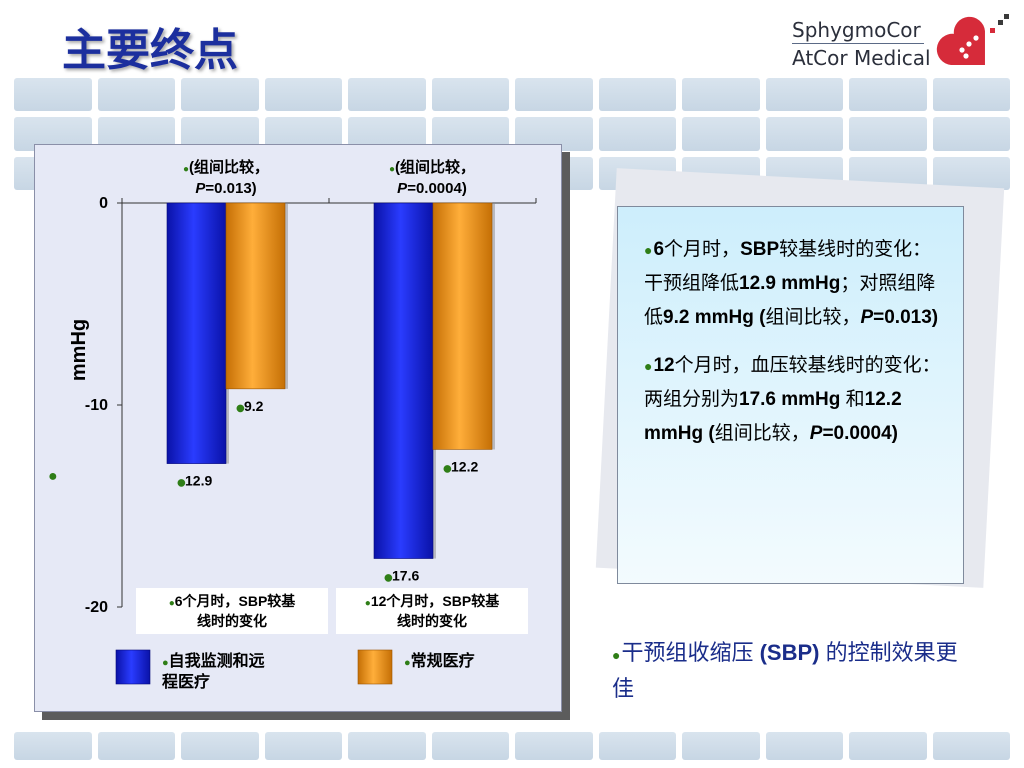 The height and width of the screenshot is (768, 1024). I want to click on p-value: =0.0004), so click(437, 188).